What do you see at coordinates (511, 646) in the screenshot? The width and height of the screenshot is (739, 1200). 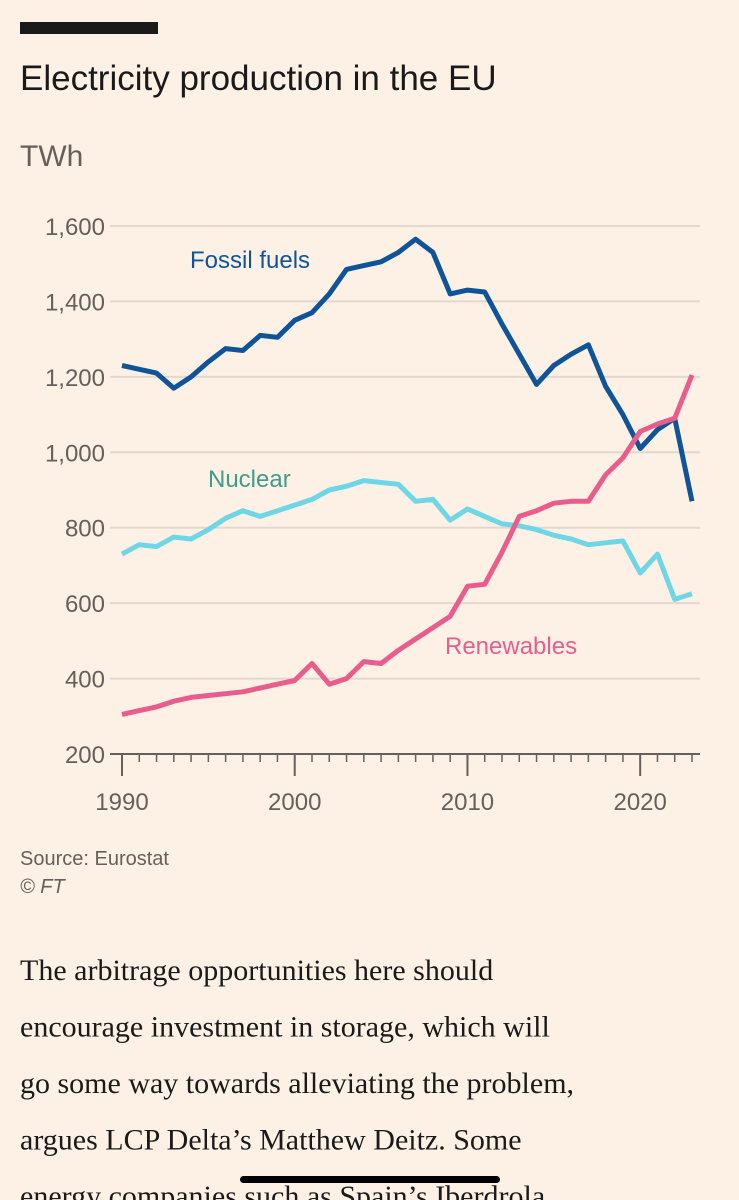 I see `series-label: Renewables` at bounding box center [511, 646].